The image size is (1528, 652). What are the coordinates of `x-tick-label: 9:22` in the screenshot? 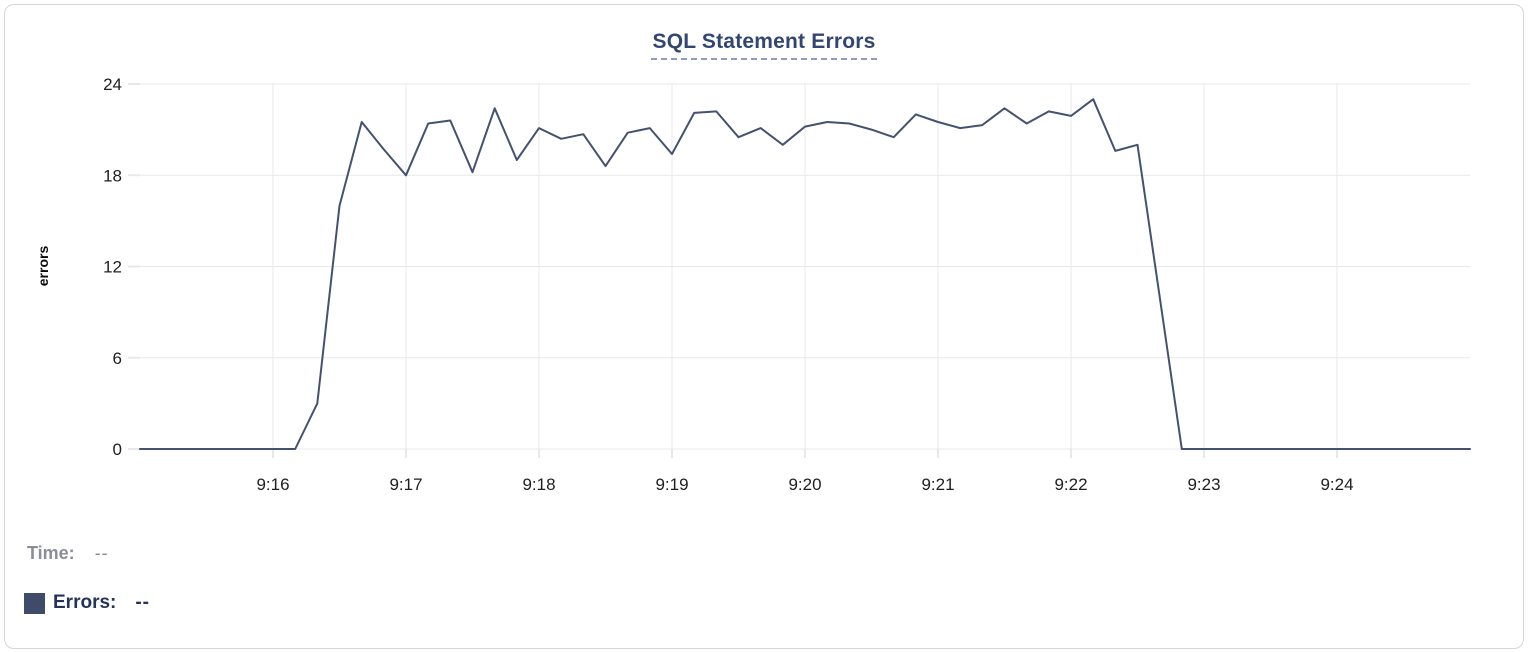 It's located at (1070, 484).